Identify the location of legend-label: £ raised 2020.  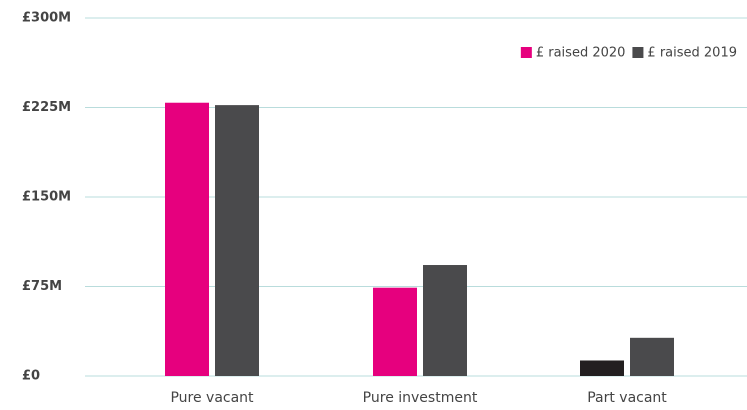
(581, 53).